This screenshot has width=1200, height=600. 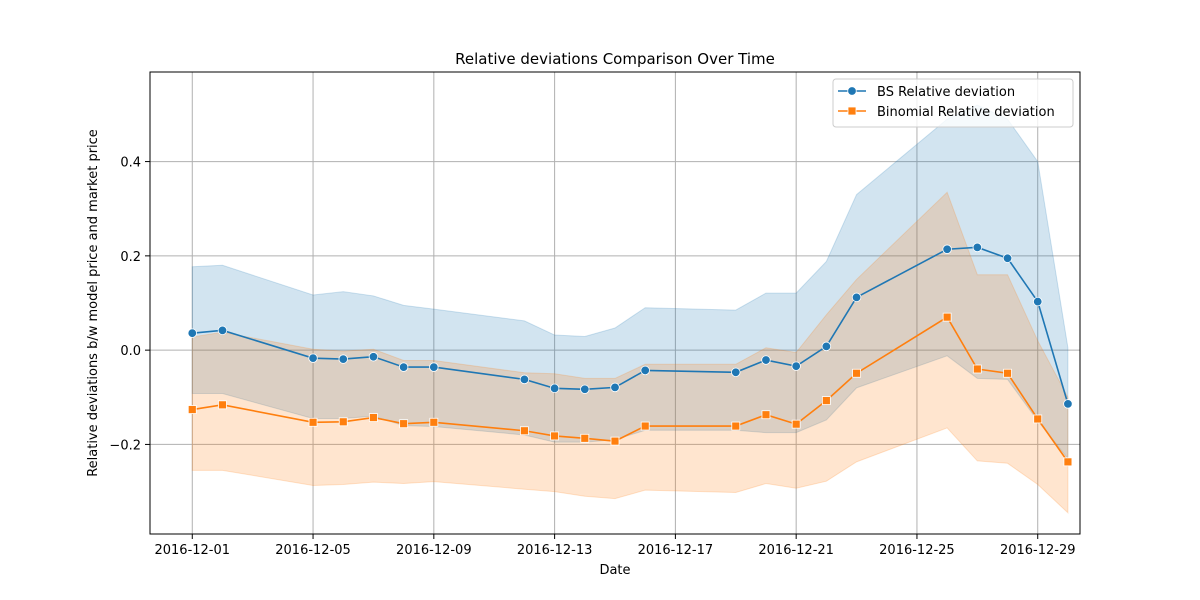 What do you see at coordinates (555, 550) in the screenshot?
I see `x-tick-label: 2016-12-13` at bounding box center [555, 550].